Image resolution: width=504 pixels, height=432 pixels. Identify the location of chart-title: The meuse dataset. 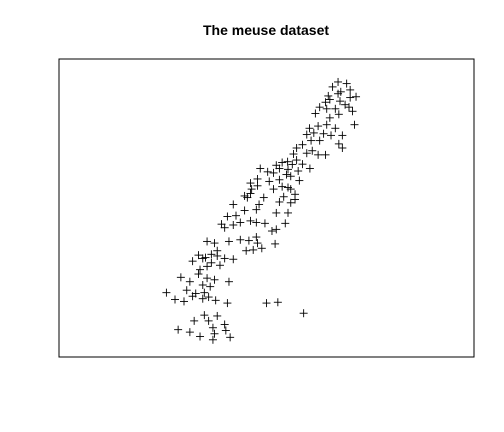
(266, 30).